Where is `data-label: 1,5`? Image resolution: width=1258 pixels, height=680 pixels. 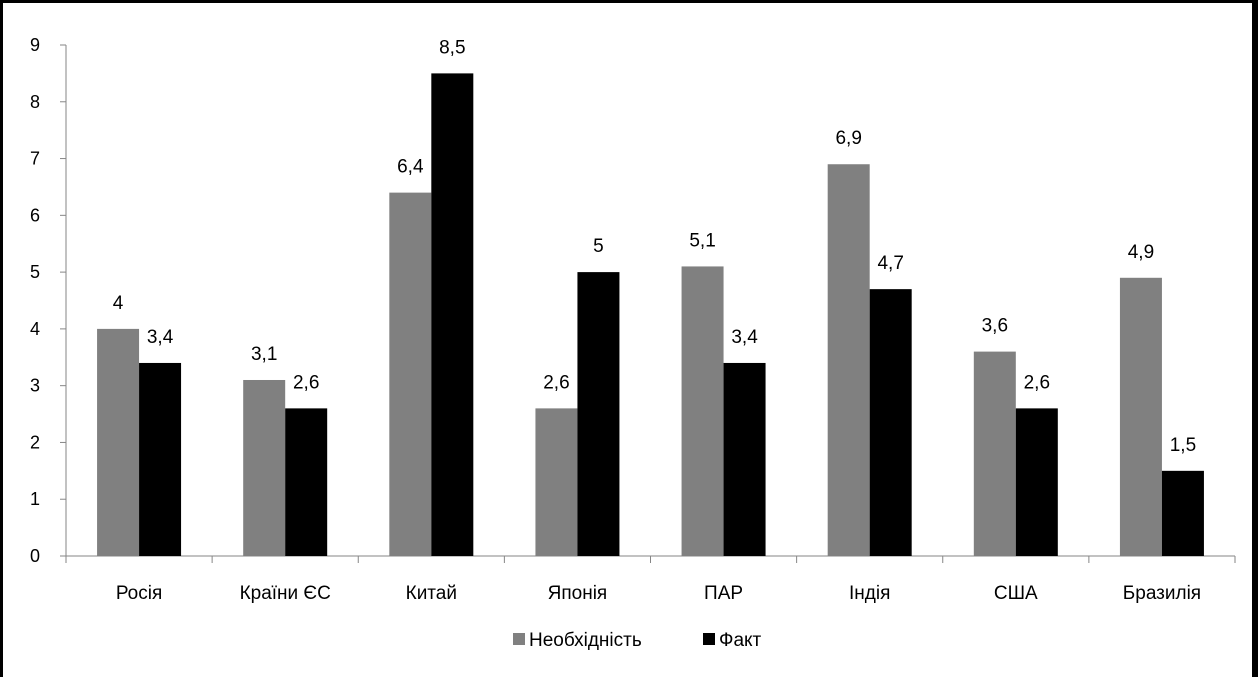
data-label: 1,5 is located at coordinates (1183, 445).